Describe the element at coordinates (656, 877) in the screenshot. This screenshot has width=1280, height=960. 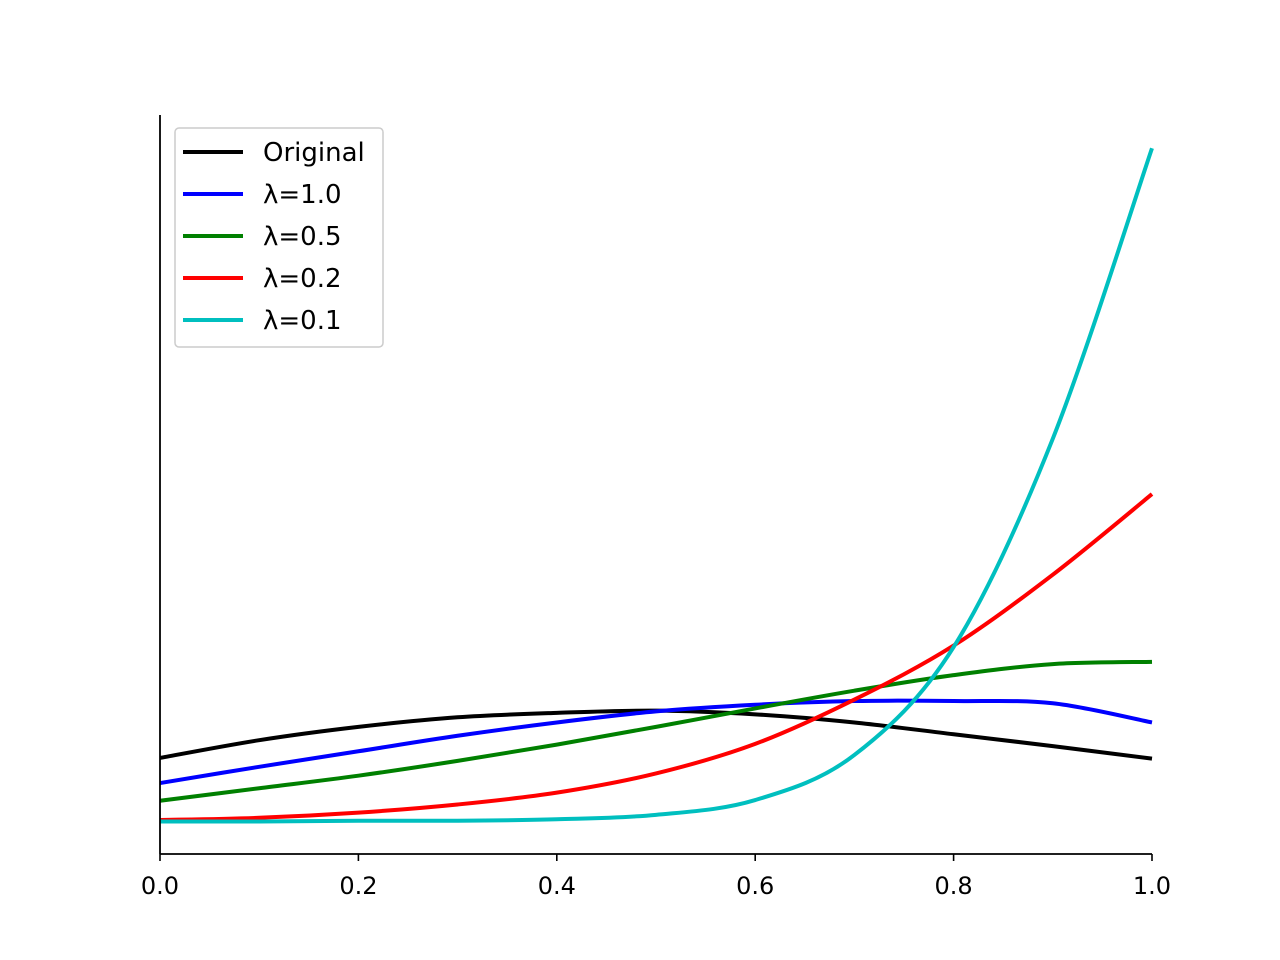
I see `x-axis-ticks: 0.0 0.2 0.4 0.6 0.8 1.0` at that location.